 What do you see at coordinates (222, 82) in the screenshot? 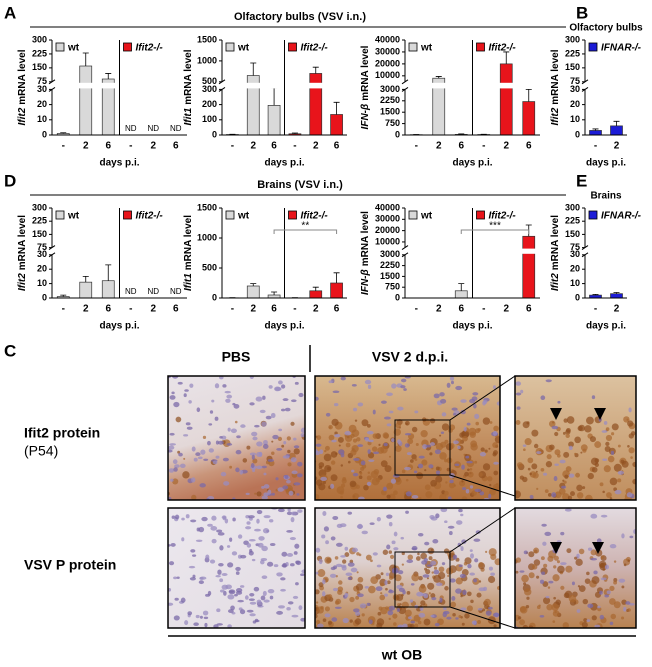
I see `axis-break-mark` at bounding box center [222, 82].